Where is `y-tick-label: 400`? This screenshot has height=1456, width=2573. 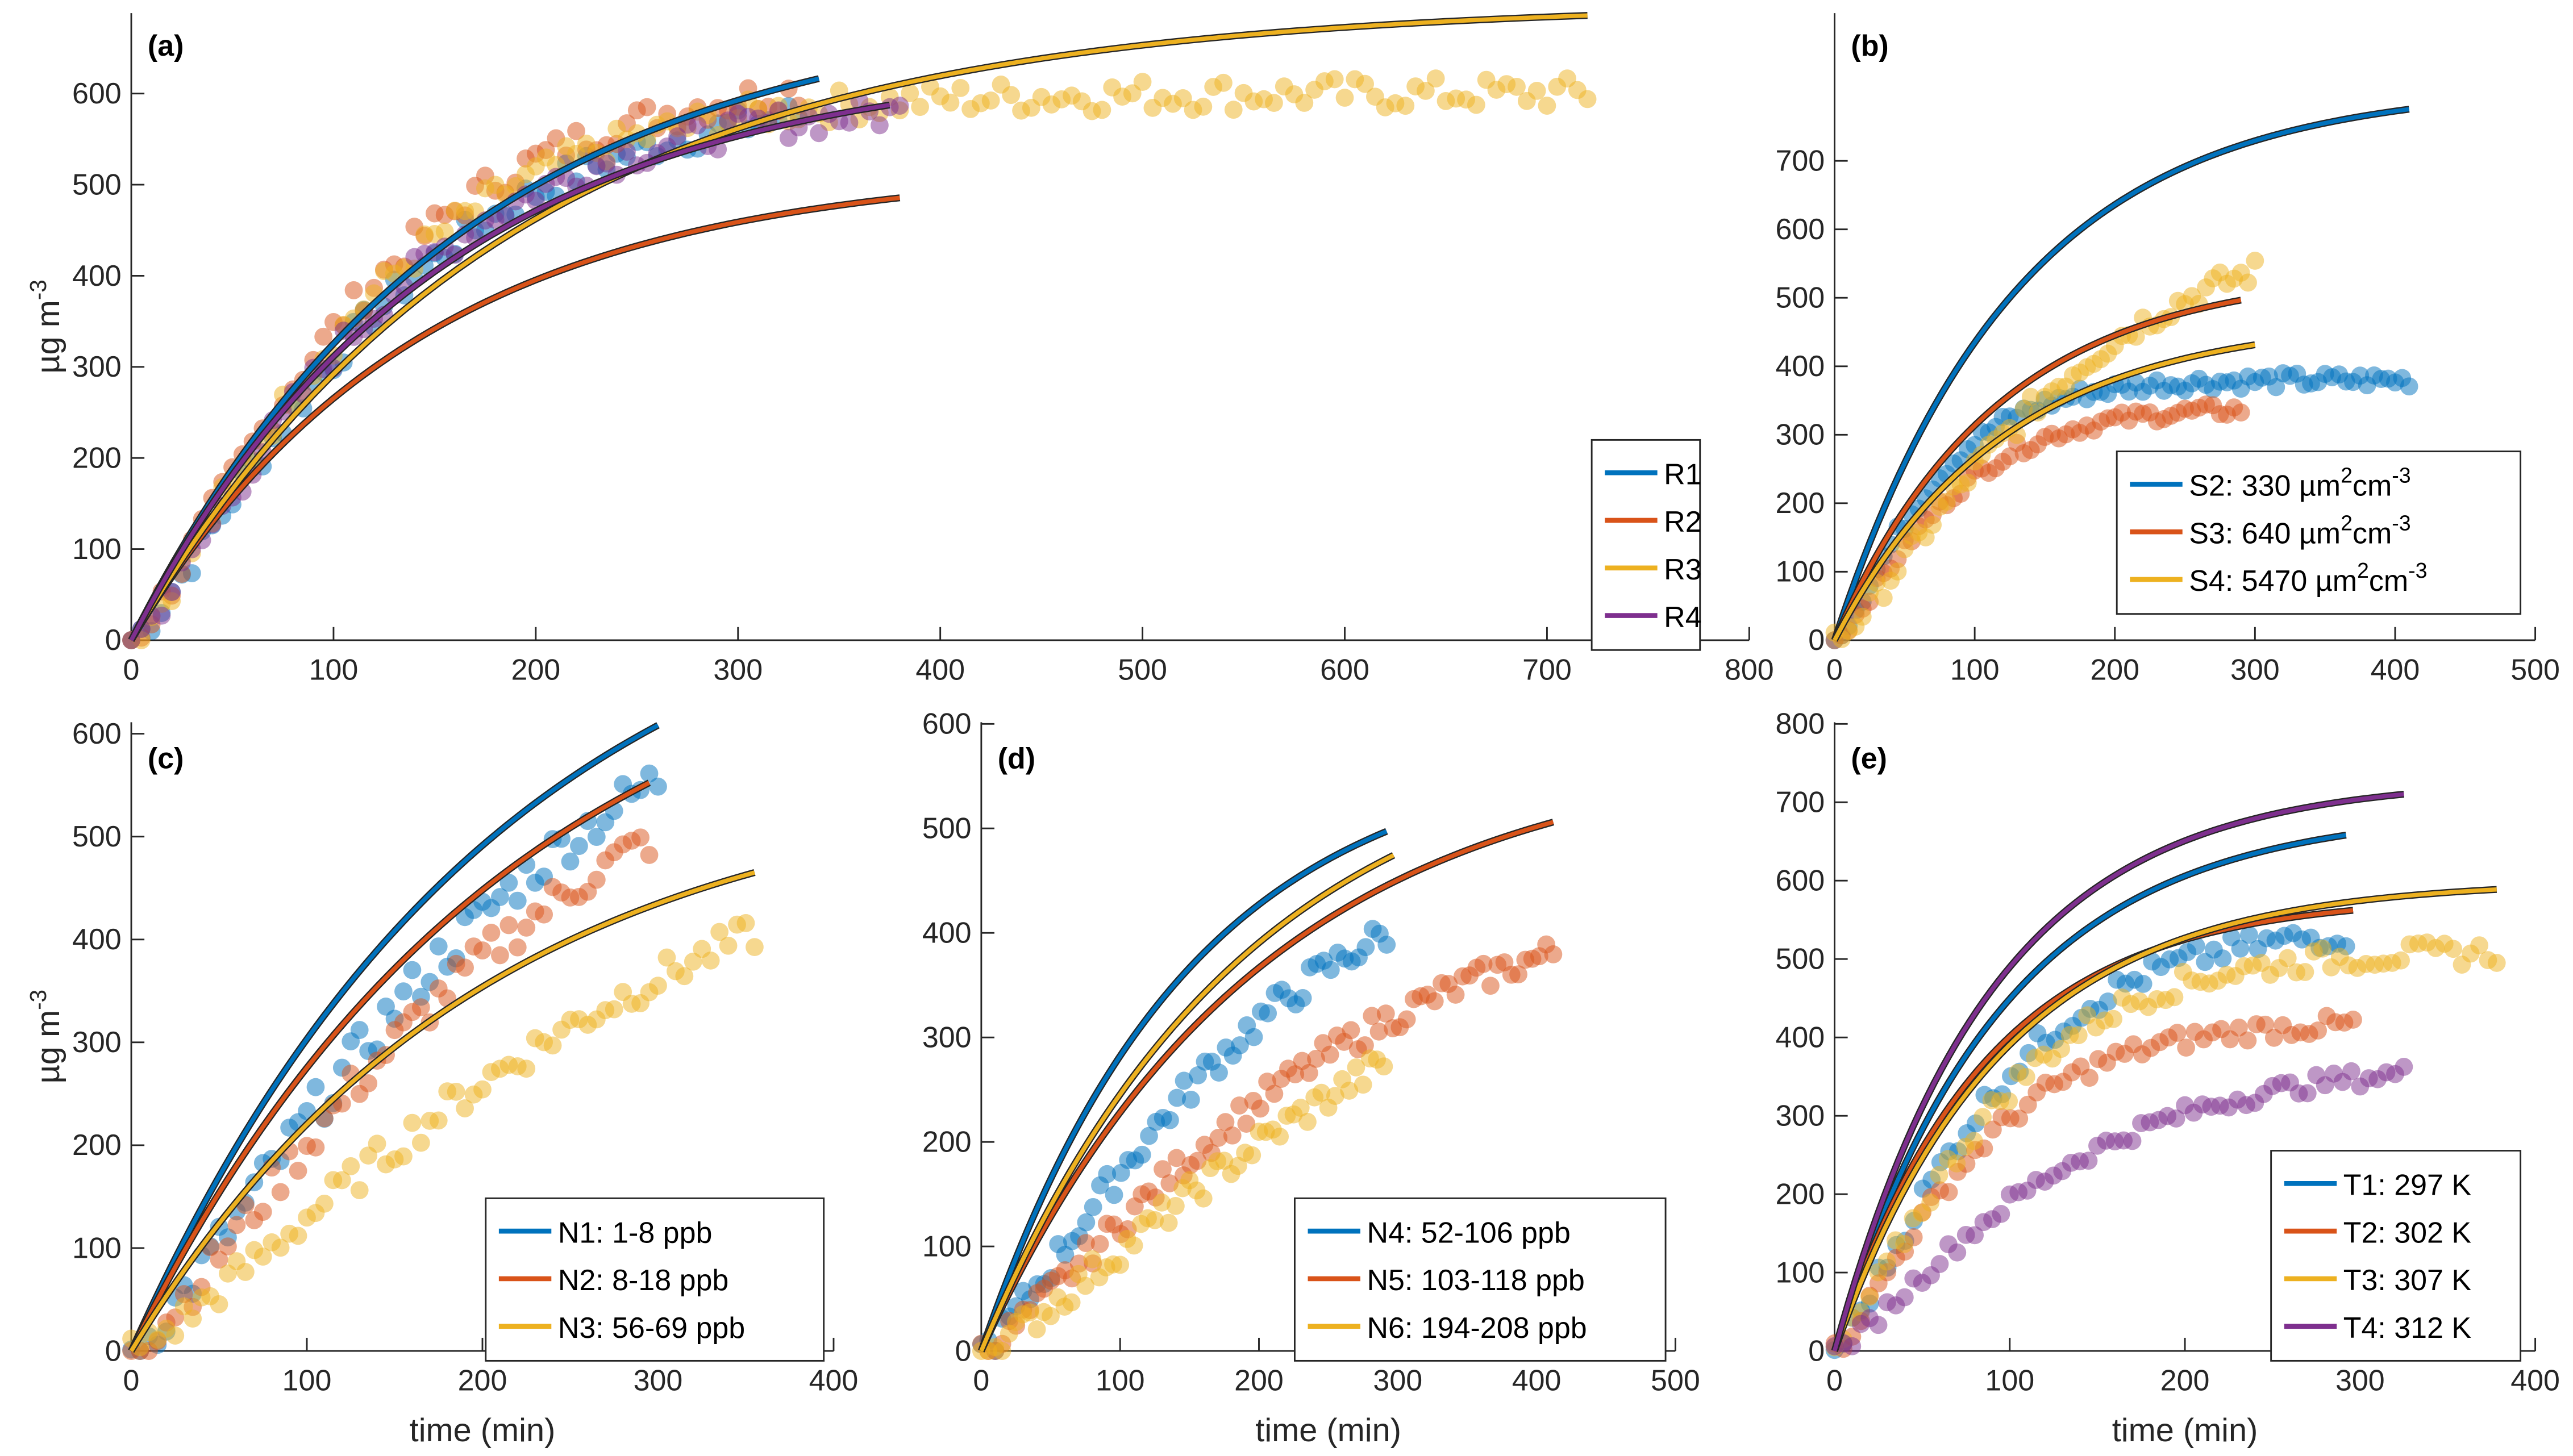 y-tick-label: 400 is located at coordinates (947, 933).